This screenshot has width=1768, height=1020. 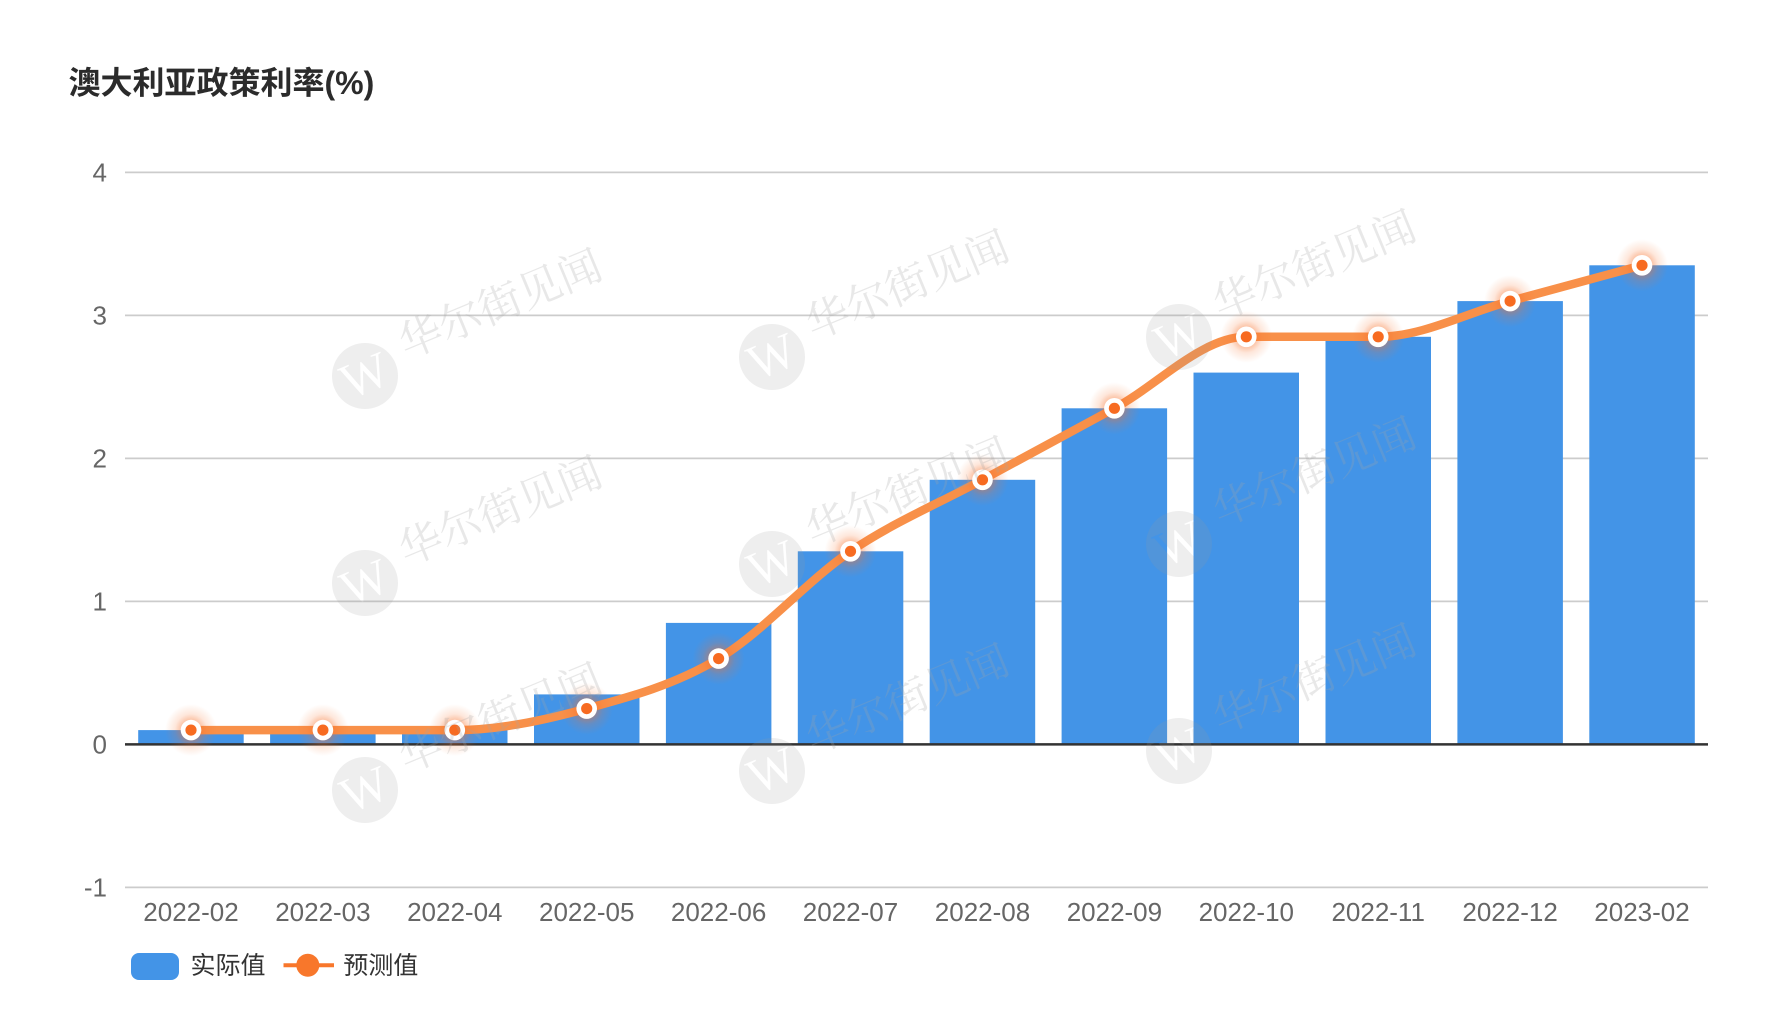 What do you see at coordinates (95, 887) in the screenshot?
I see `svg-text: -1` at bounding box center [95, 887].